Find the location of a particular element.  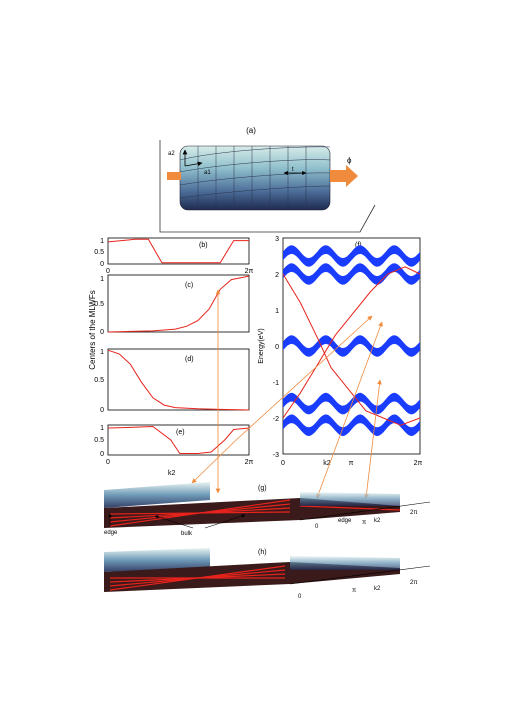

surface-h-xk2: k2 is located at coordinates (377, 589).